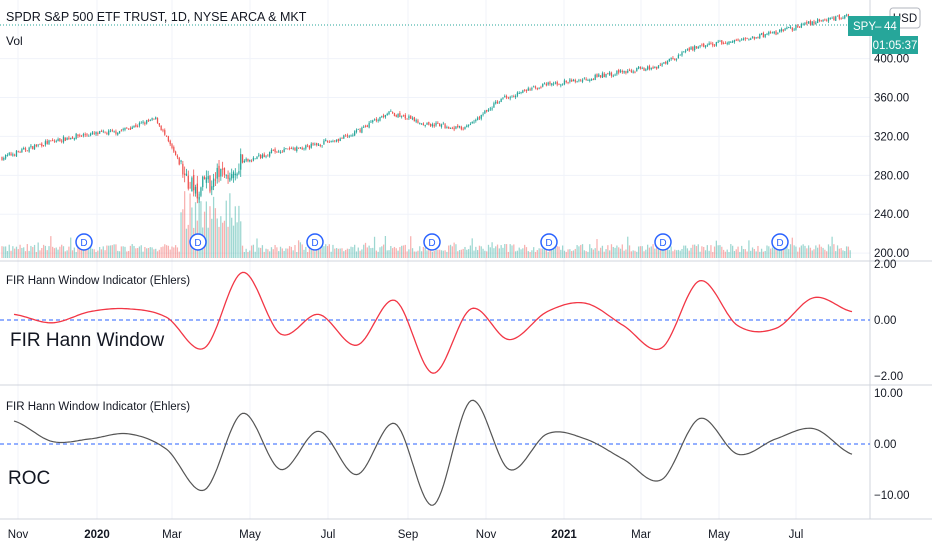  Describe the element at coordinates (98, 407) in the screenshot. I see `roc-indicator-title: FIR Hann Window Indicator (Ehlers)` at that location.